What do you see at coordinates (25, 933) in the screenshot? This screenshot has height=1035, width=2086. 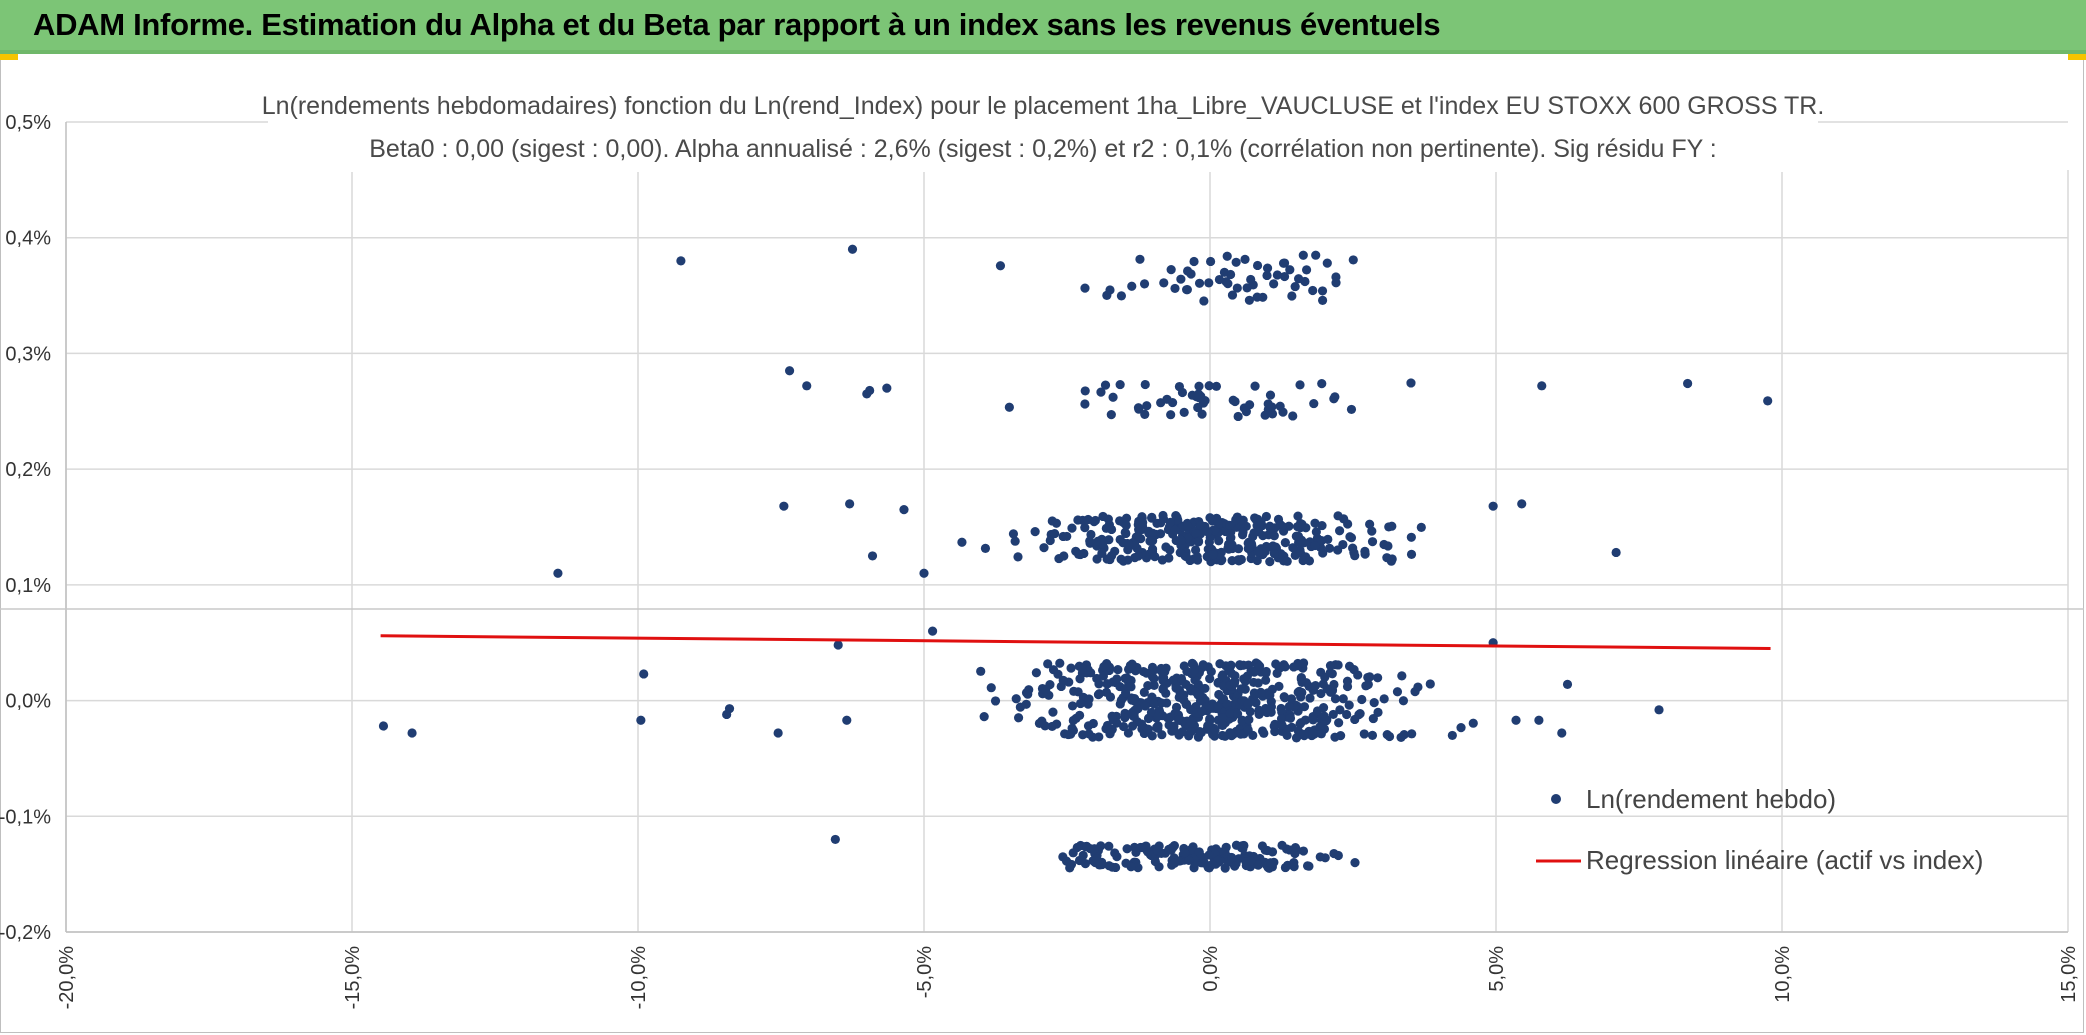 I see `y-tick-label-7: -0,2%` at bounding box center [25, 933].